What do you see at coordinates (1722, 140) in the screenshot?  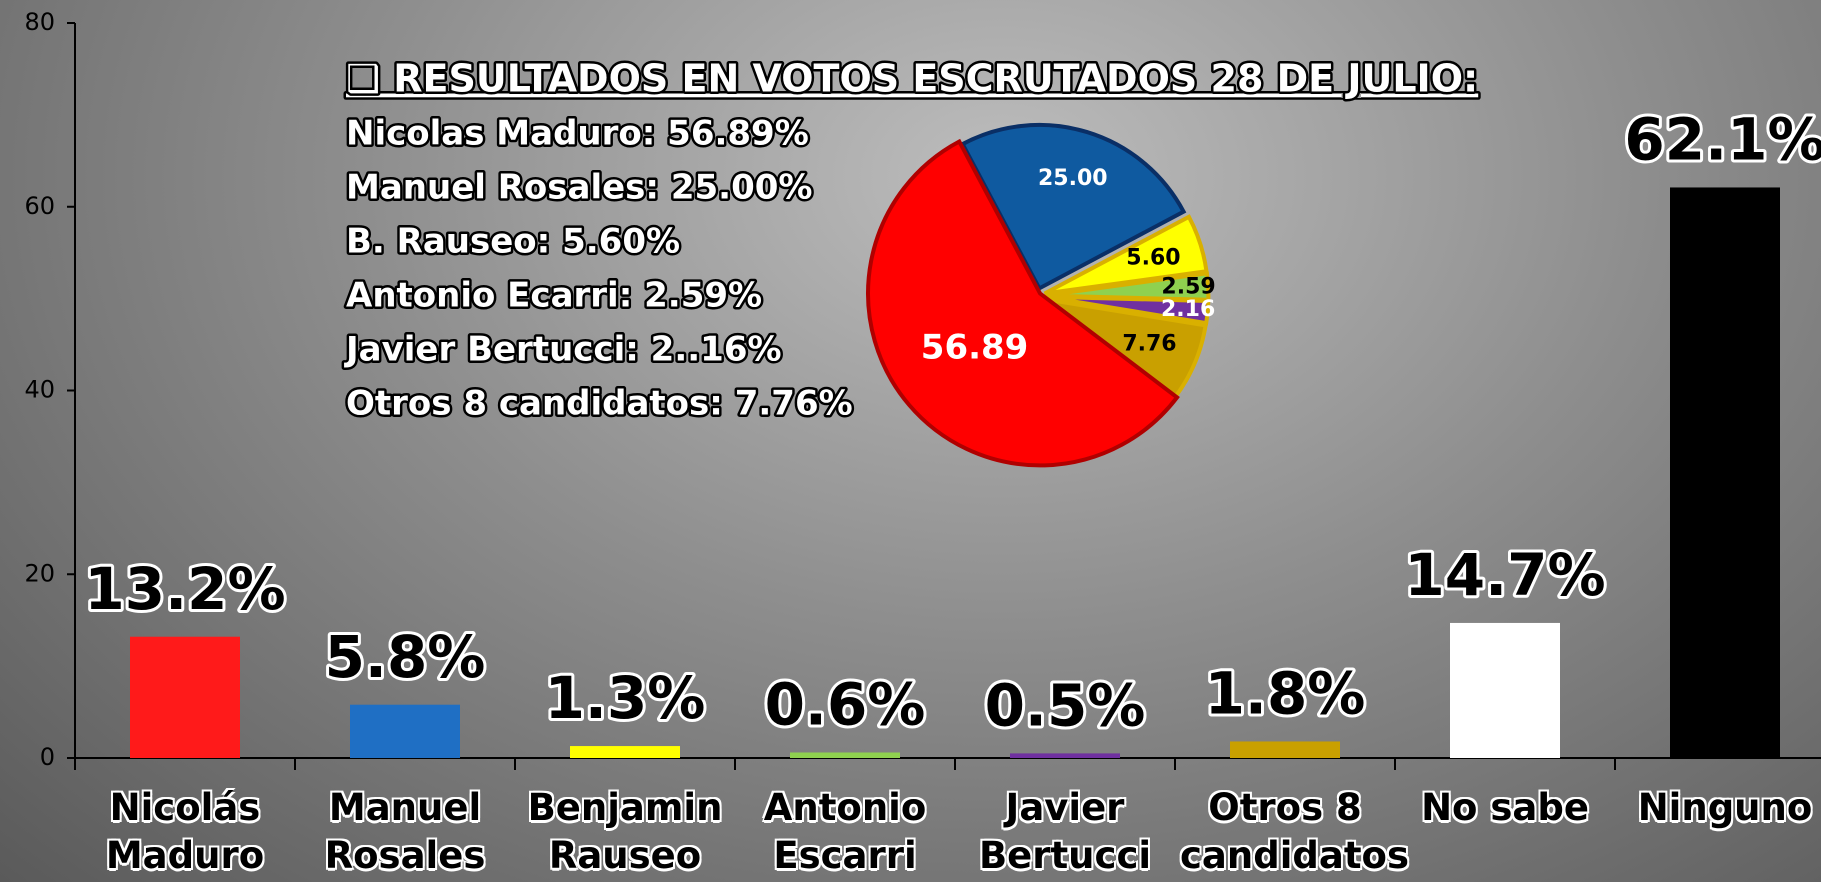 I see `value-label: 62.1%` at bounding box center [1722, 140].